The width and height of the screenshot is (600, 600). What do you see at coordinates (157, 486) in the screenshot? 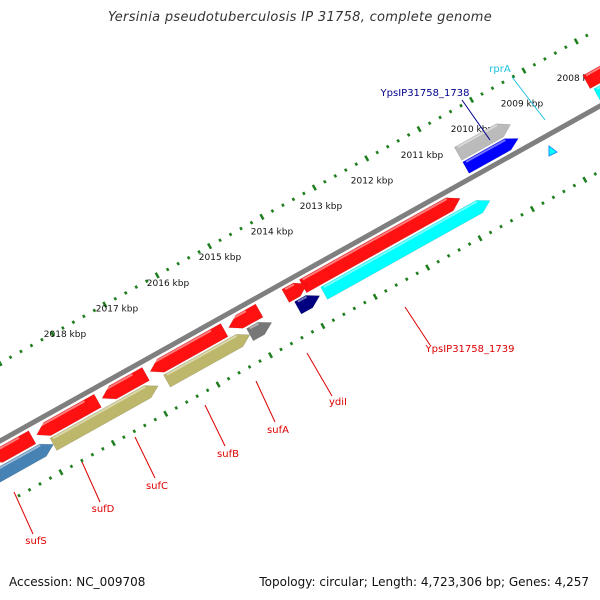
I see `gene-label: sufC` at bounding box center [157, 486].